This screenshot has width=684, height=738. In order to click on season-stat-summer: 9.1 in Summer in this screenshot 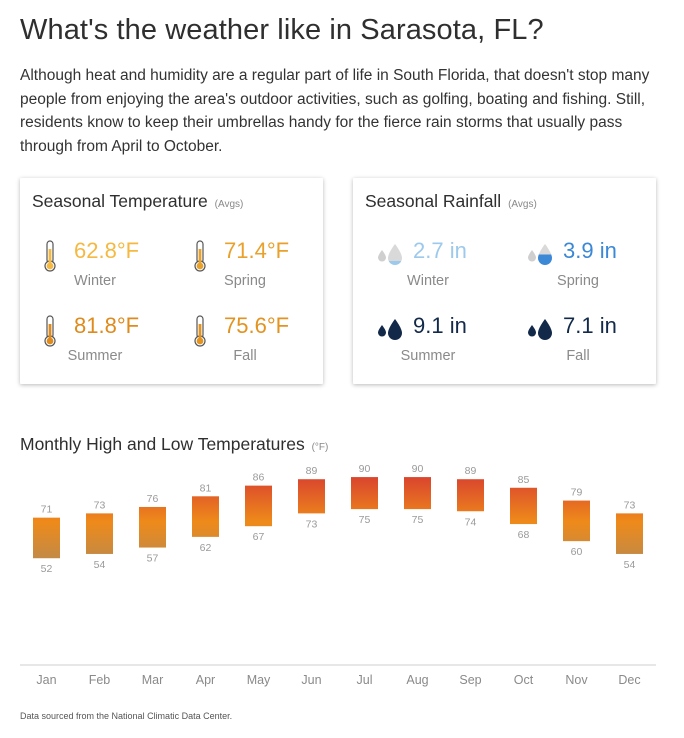, I will do `click(428, 343)`.